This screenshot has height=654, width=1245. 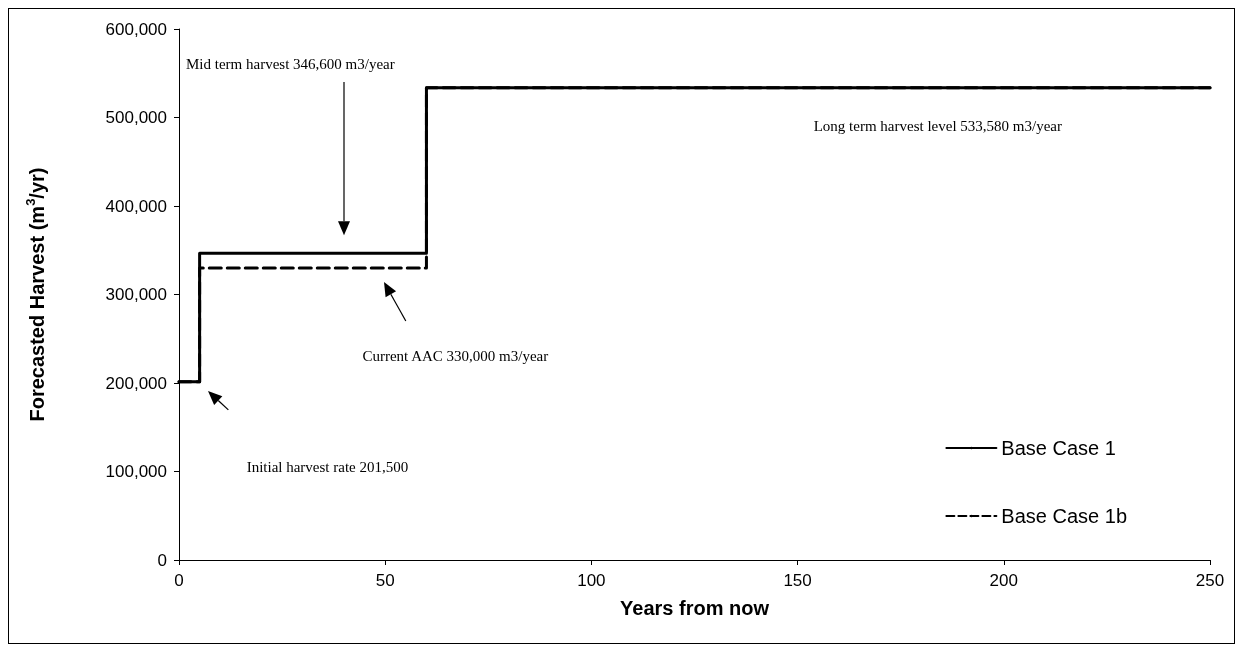 I want to click on y-tick-label: 200,000, so click(x=136, y=383).